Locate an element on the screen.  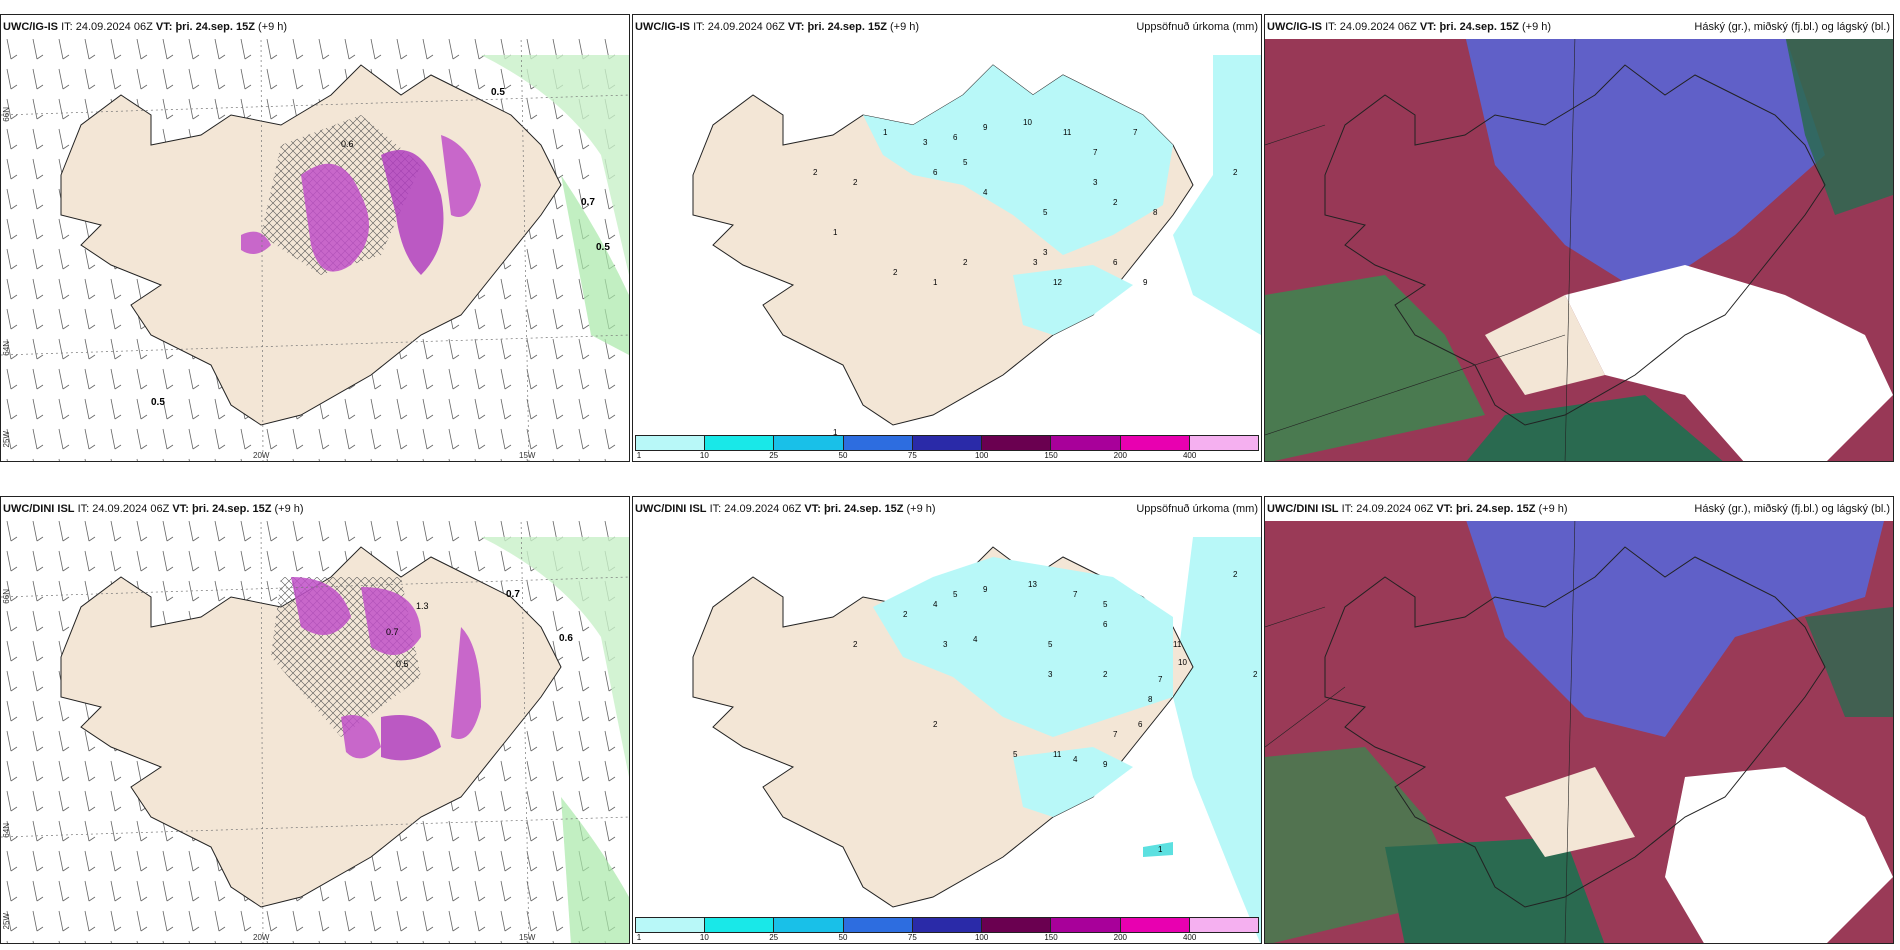
precip-colorbar-ticks: 1 10 25 50 75 100 150 200 400 is located at coordinates (947, 456).